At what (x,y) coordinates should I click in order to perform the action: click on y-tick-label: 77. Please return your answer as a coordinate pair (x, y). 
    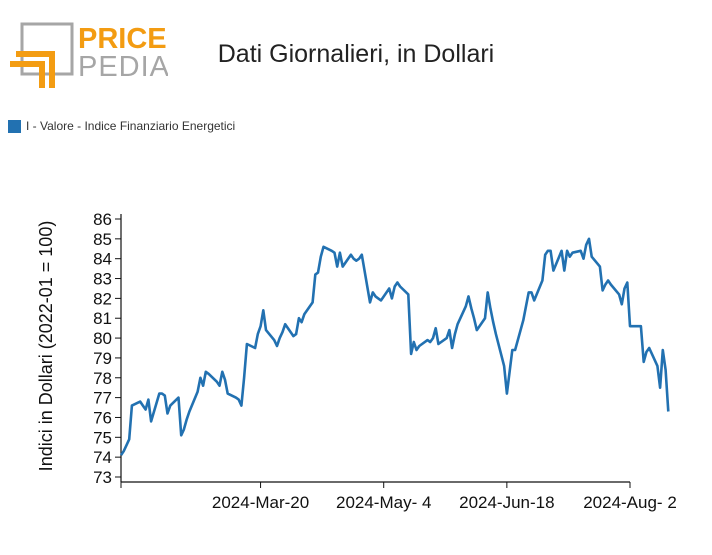
    Looking at the image, I should click on (102, 398).